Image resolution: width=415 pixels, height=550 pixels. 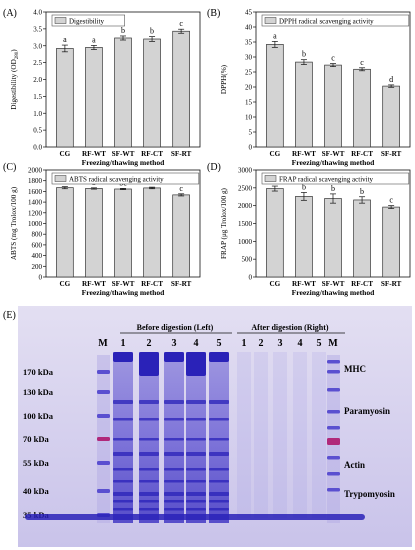 I want to click on y-tick-label: 10, so click(x=249, y=118).